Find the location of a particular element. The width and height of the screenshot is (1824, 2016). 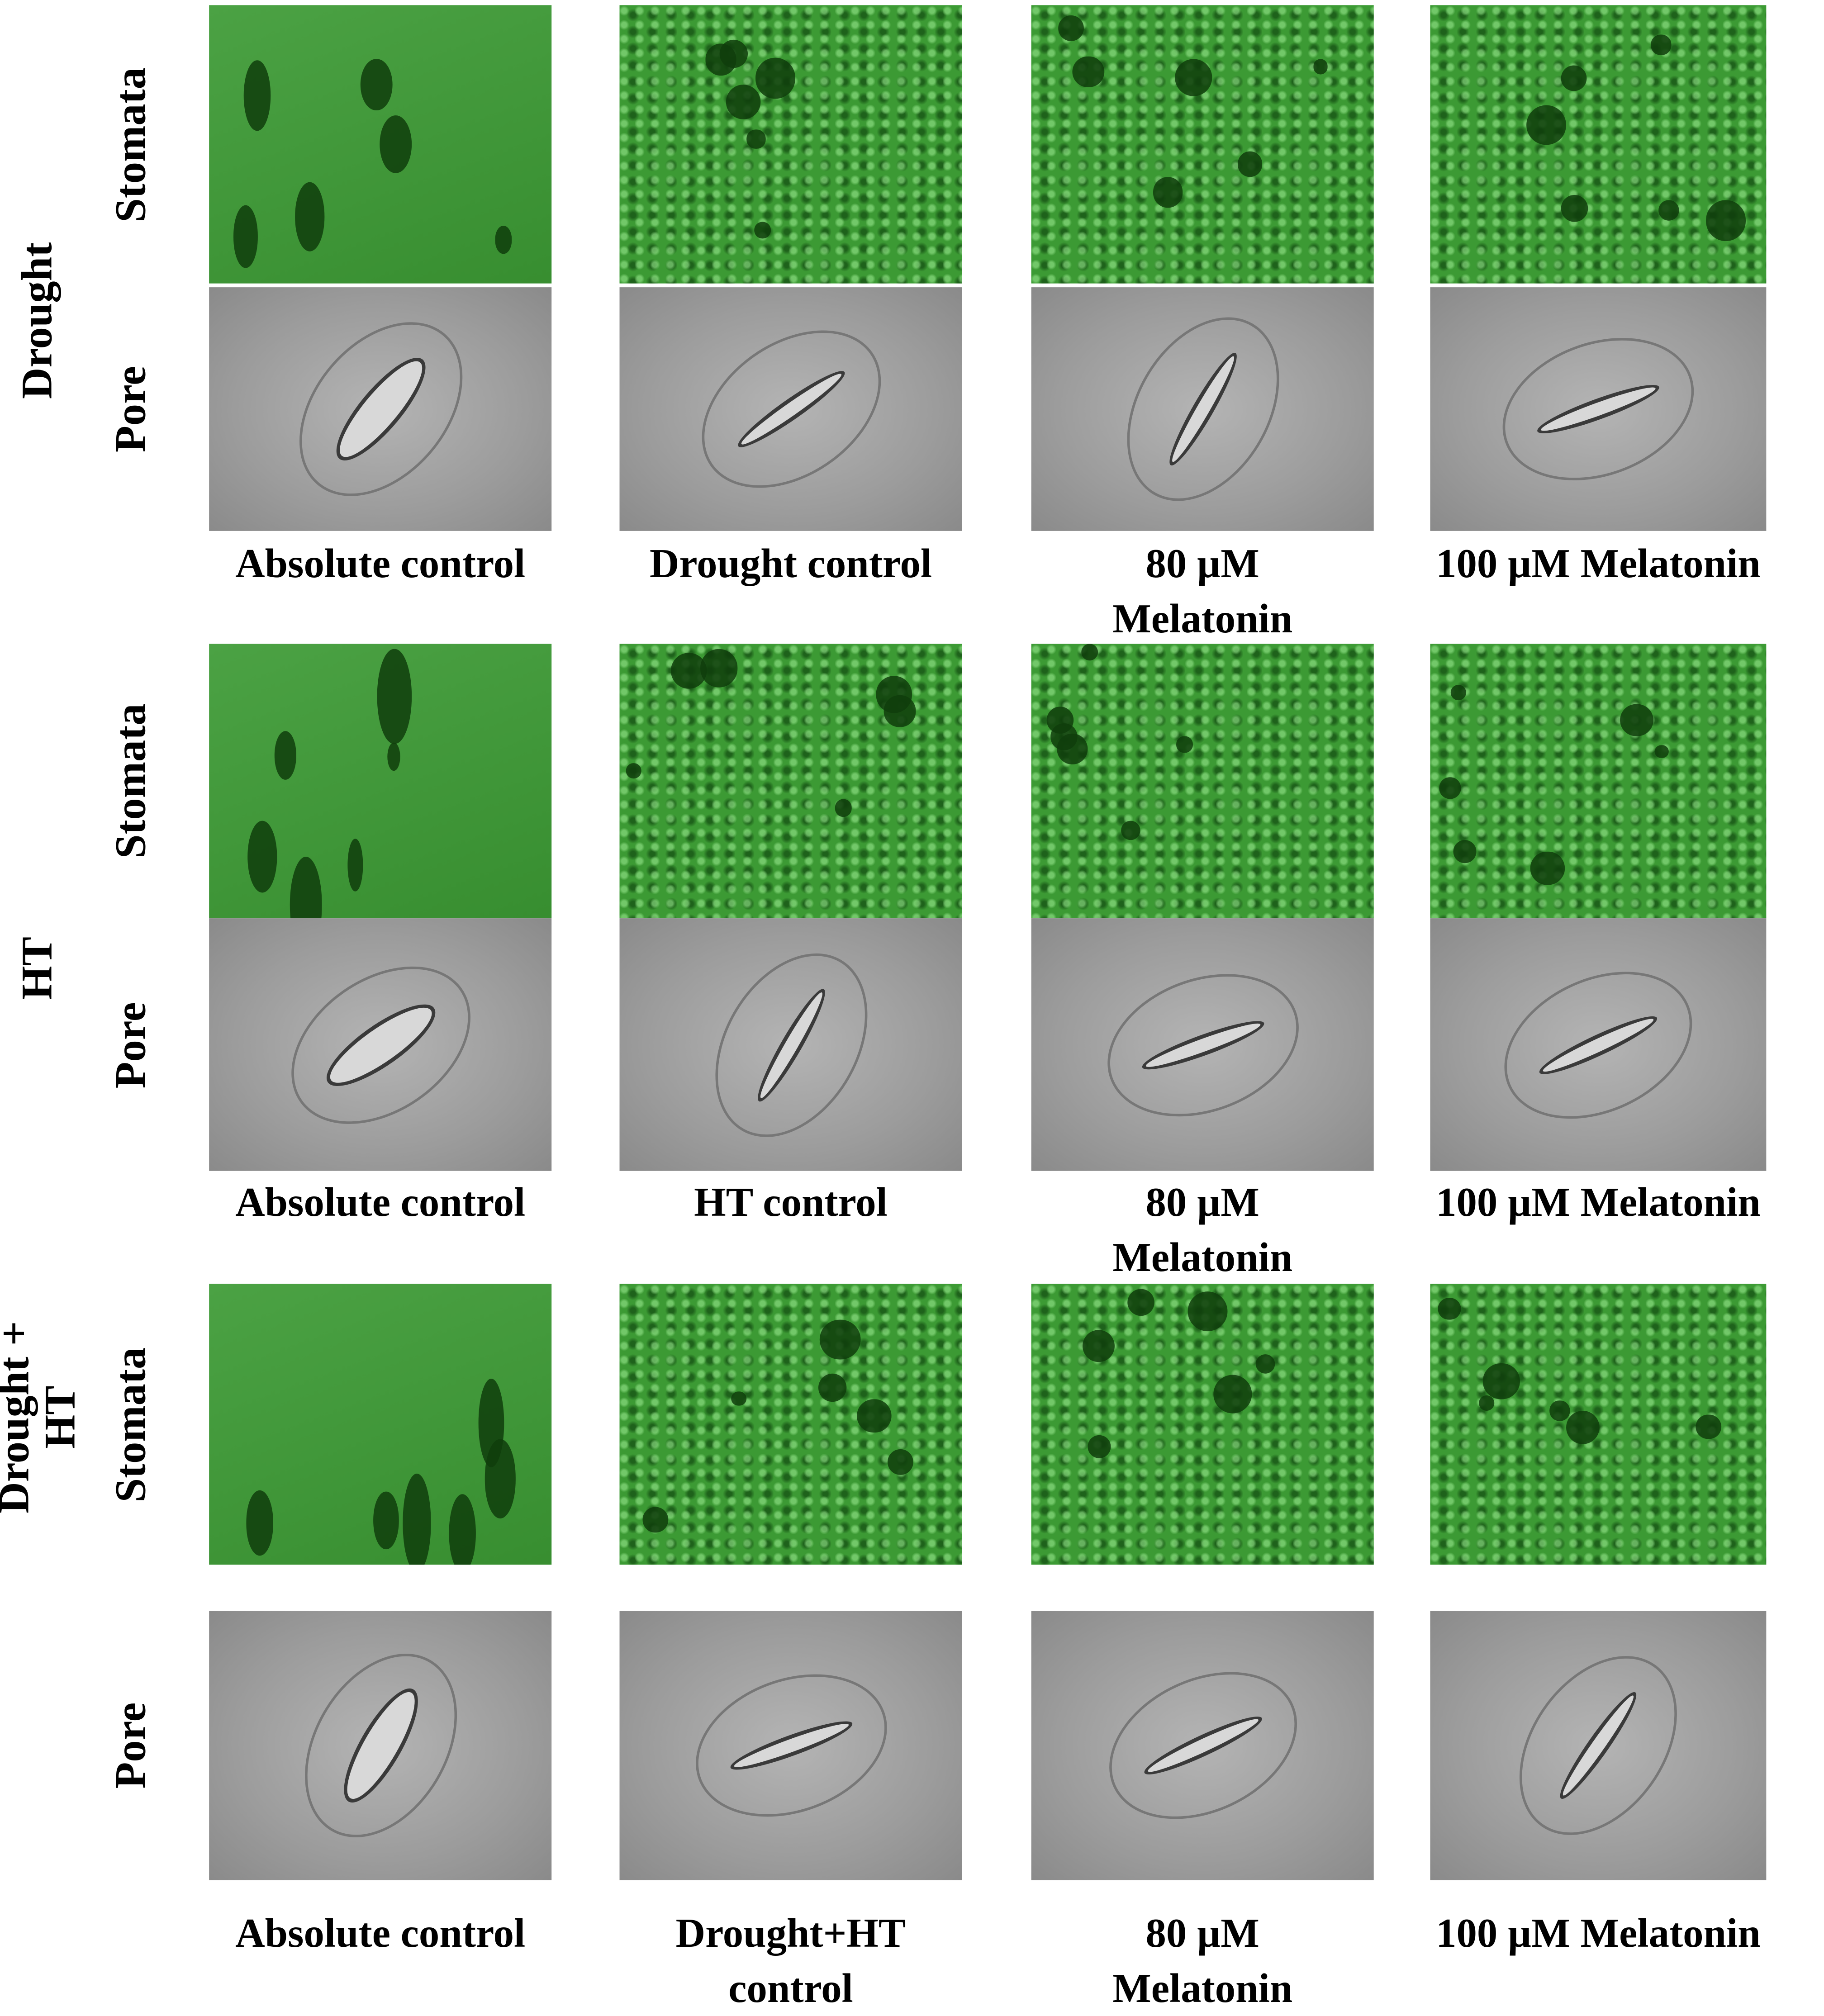

group-label: Drought + HT is located at coordinates (43, 1417).